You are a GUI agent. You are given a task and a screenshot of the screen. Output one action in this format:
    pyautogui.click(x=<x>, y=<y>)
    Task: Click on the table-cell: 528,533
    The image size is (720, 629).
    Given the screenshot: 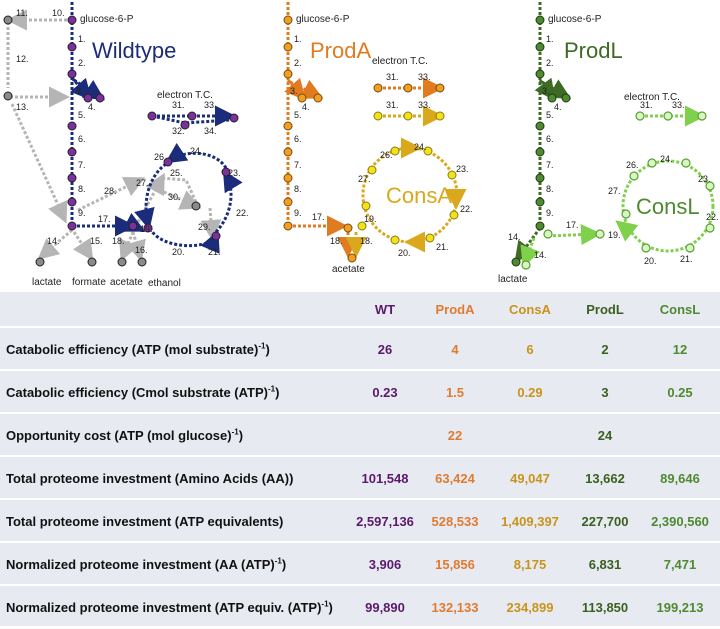 What is the action you would take?
    pyautogui.click(x=455, y=521)
    